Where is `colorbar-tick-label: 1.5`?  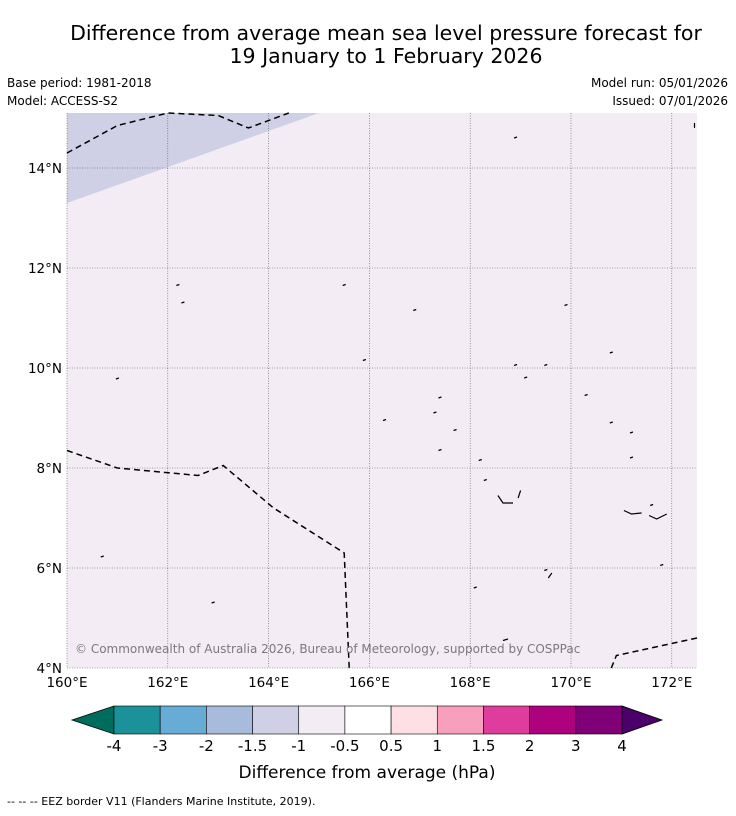
colorbar-tick-label: 1.5 is located at coordinates (484, 746).